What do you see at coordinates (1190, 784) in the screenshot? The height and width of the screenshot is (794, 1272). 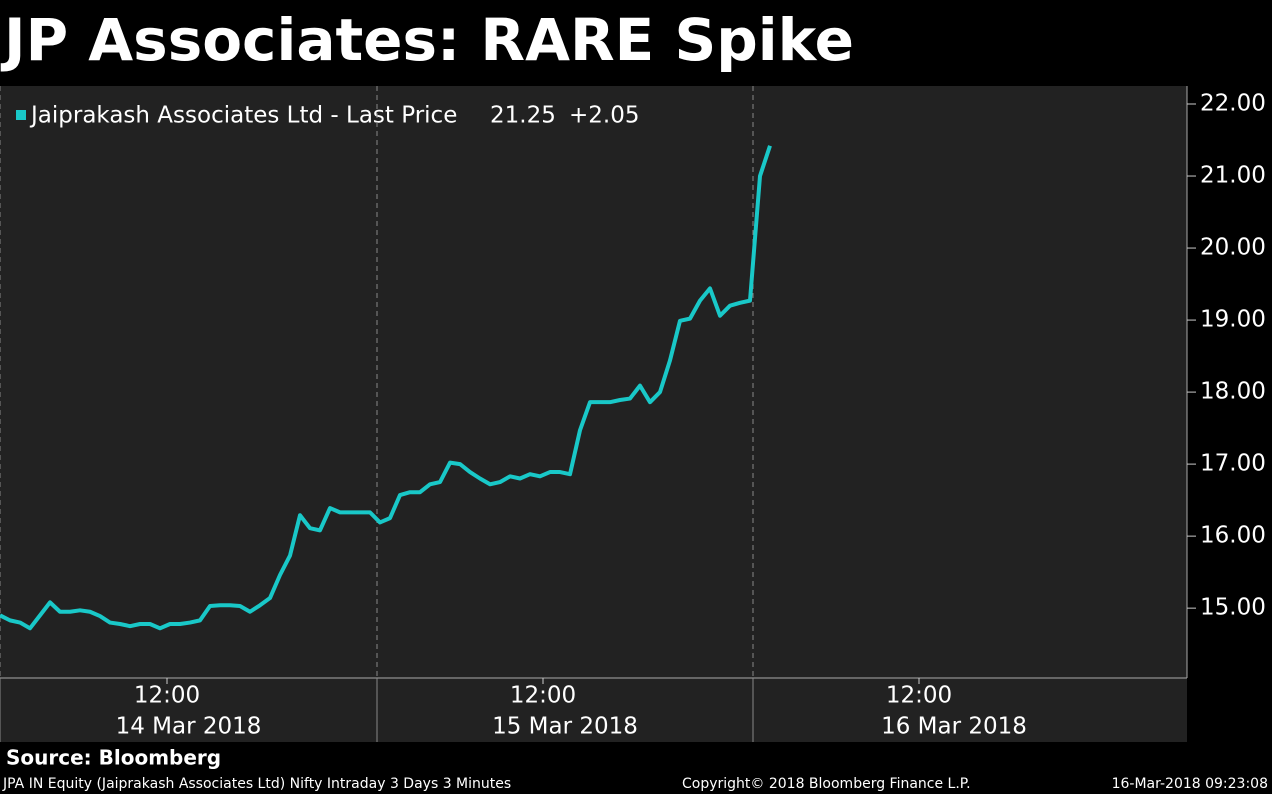 I see `footer-right: 16-Mar-2018 09:23:08` at bounding box center [1190, 784].